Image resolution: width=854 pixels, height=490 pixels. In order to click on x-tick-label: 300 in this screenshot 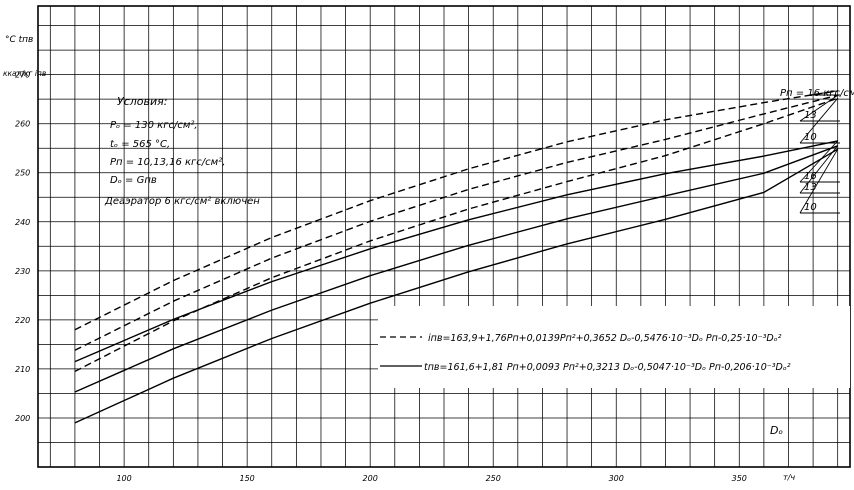, I will do `click(616, 478)`.